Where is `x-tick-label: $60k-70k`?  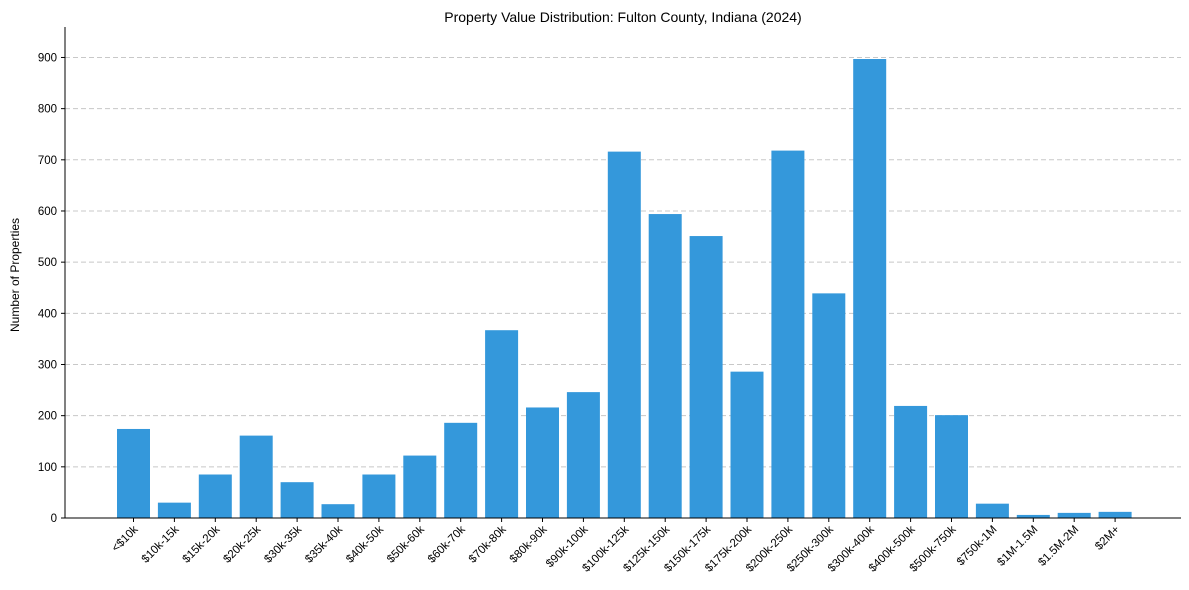
x-tick-label: $60k-70k is located at coordinates (447, 544).